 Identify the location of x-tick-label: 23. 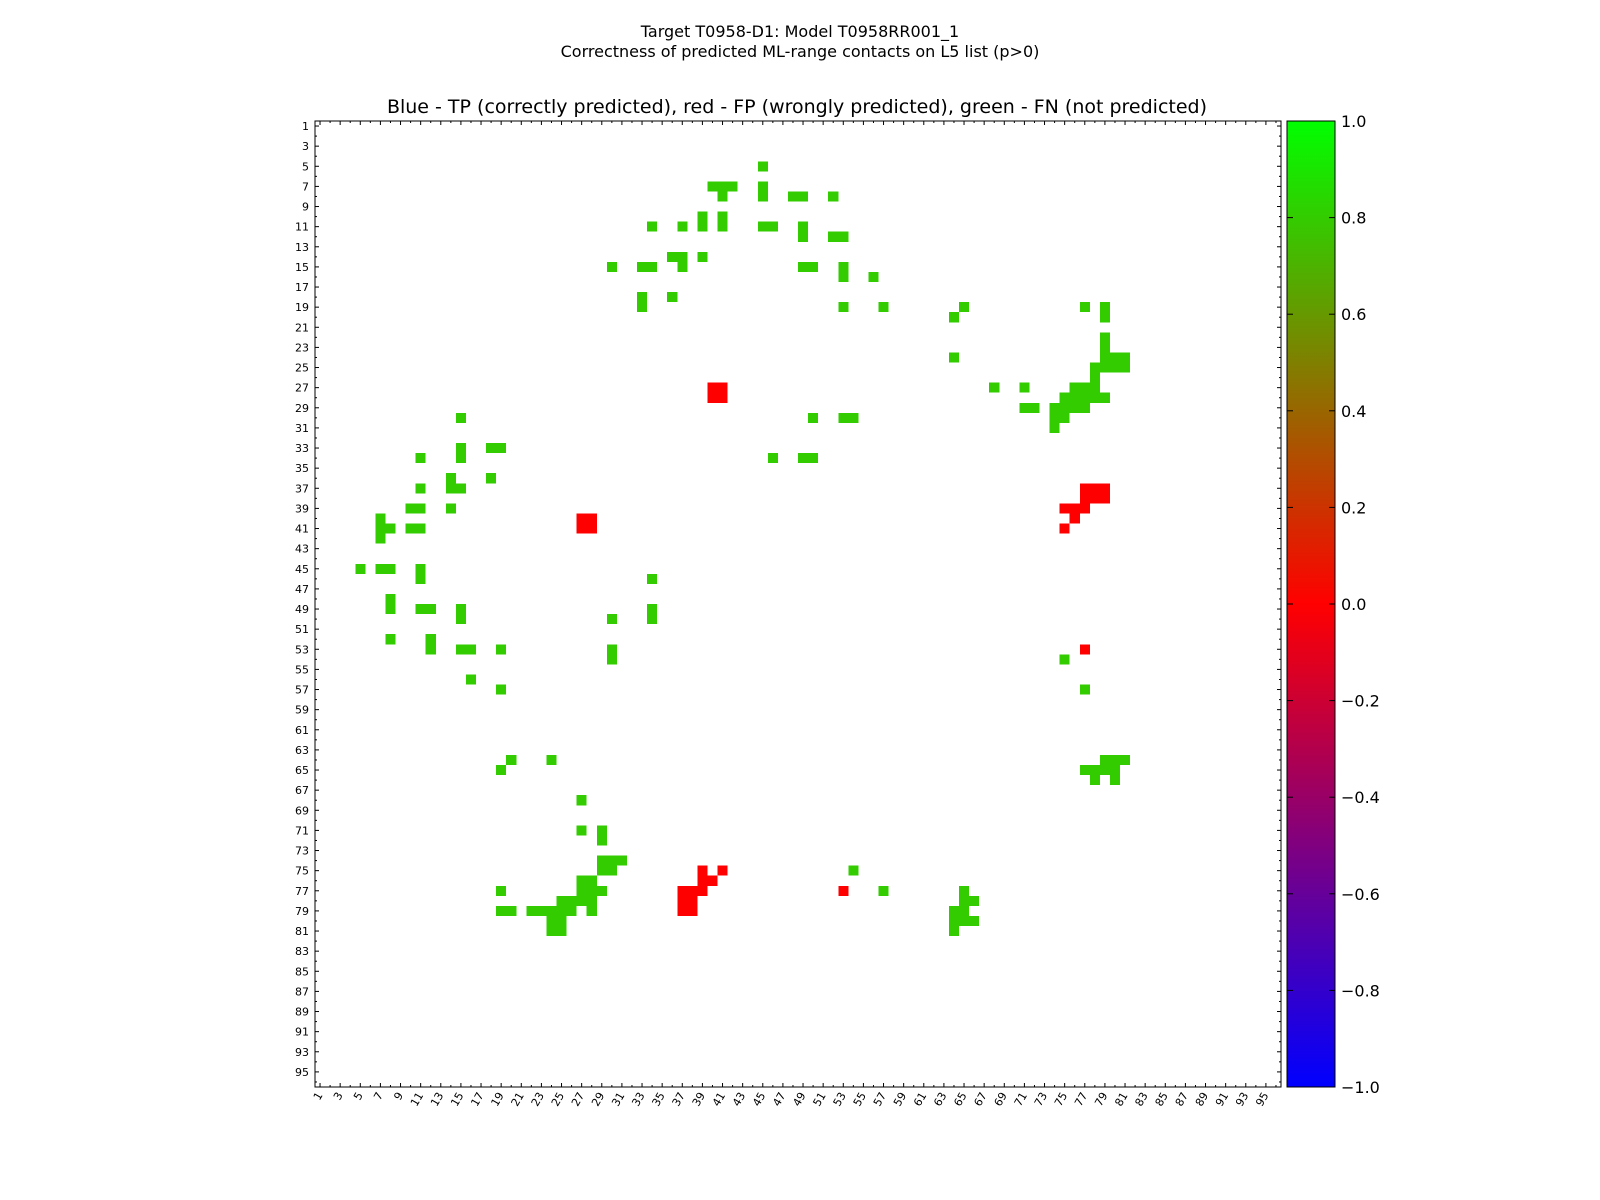
(538, 1099).